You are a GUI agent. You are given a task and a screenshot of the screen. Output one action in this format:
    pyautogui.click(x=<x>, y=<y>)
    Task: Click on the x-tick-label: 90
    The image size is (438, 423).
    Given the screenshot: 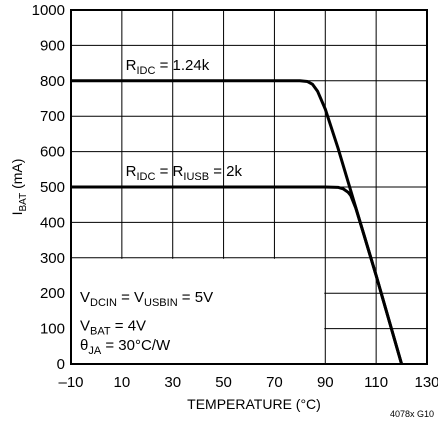 What is the action you would take?
    pyautogui.click(x=325, y=382)
    